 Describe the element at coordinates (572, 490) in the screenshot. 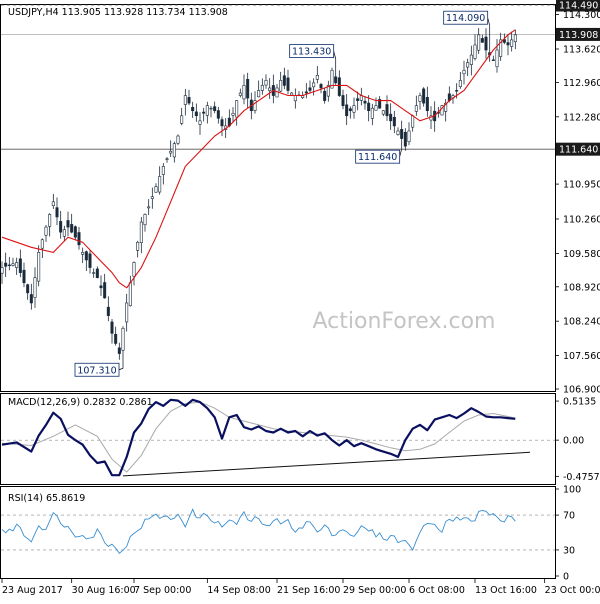

I see `rsi-y-tick-label: 100` at that location.